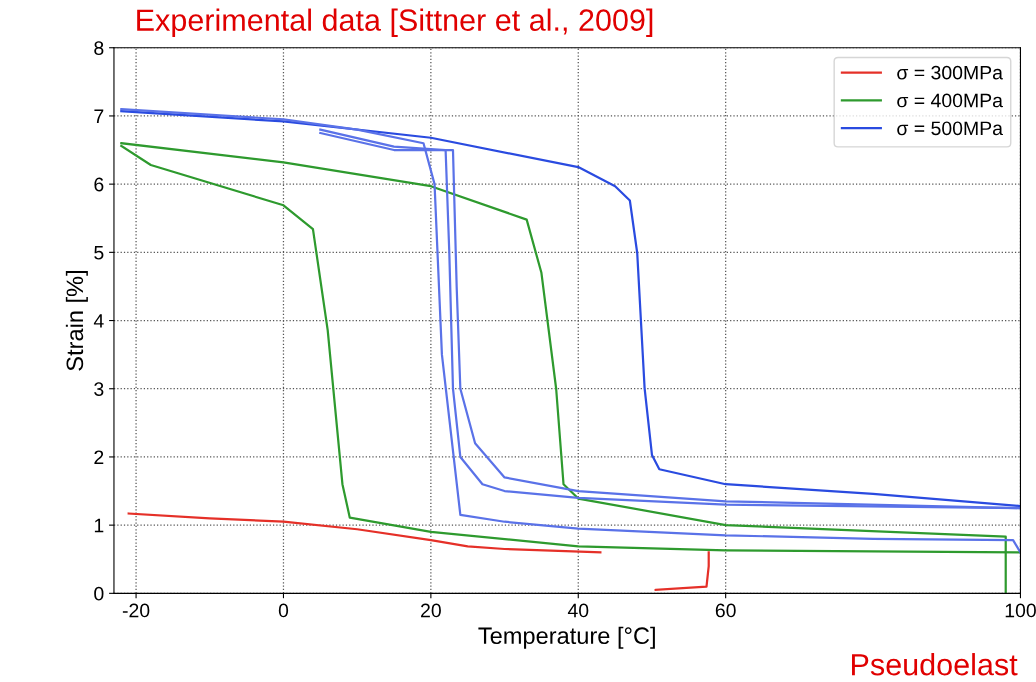 Image resolution: width=1036 pixels, height=682 pixels. Describe the element at coordinates (99, 525) in the screenshot. I see `y-tick-label: 1` at that location.